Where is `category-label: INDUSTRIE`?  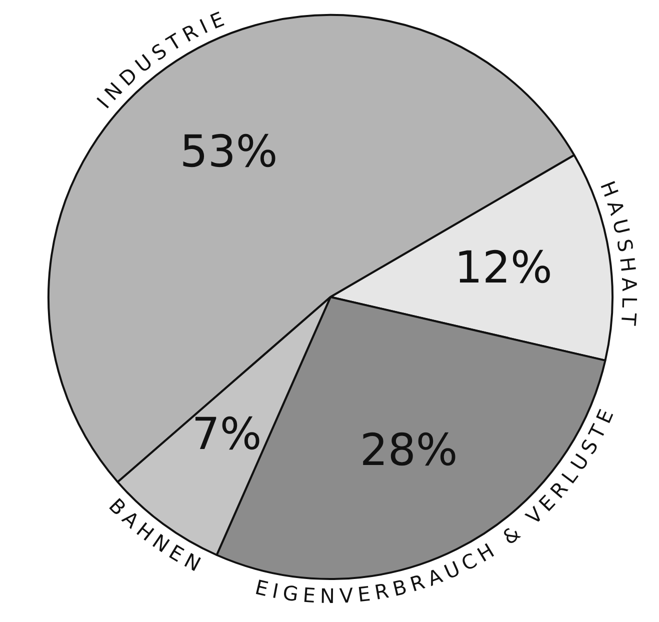 category-label: INDUSTRIE is located at coordinates (160, 60).